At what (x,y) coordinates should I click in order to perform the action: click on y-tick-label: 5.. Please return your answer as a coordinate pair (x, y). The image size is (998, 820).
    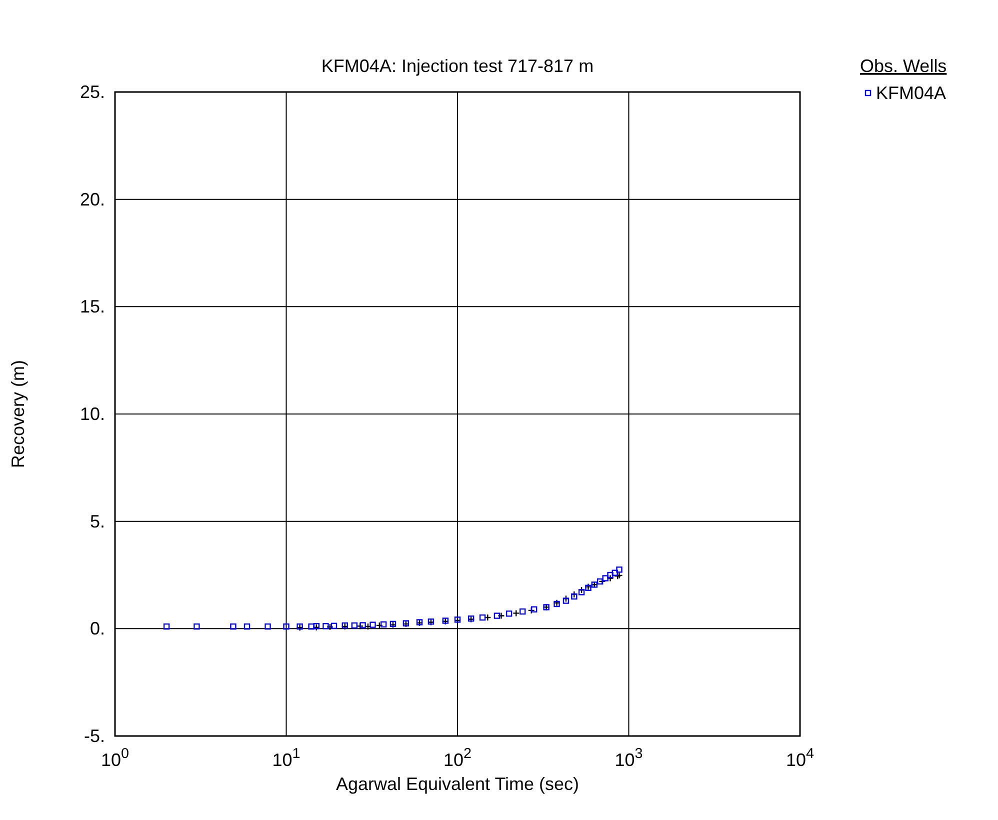
    Looking at the image, I should click on (97, 521).